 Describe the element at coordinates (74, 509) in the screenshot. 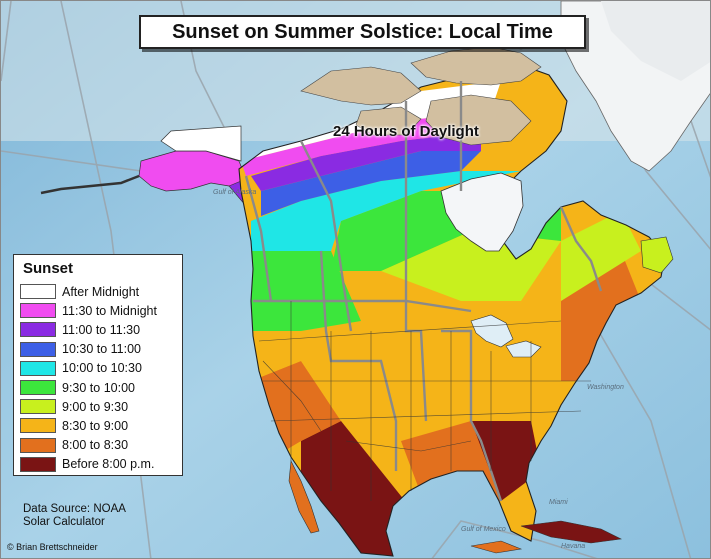

I see `data-source-line-1: Data Source: NOAA` at that location.